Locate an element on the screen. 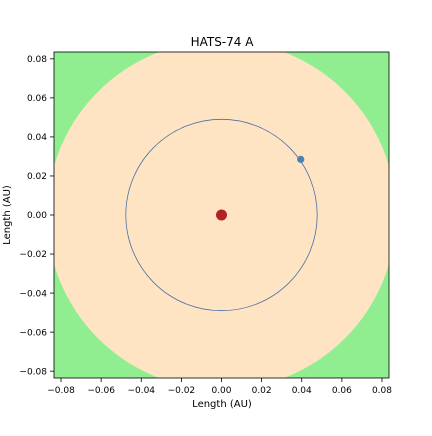 Image resolution: width=432 pixels, height=436 pixels. chart-title: HATS-74 A is located at coordinates (223, 42).